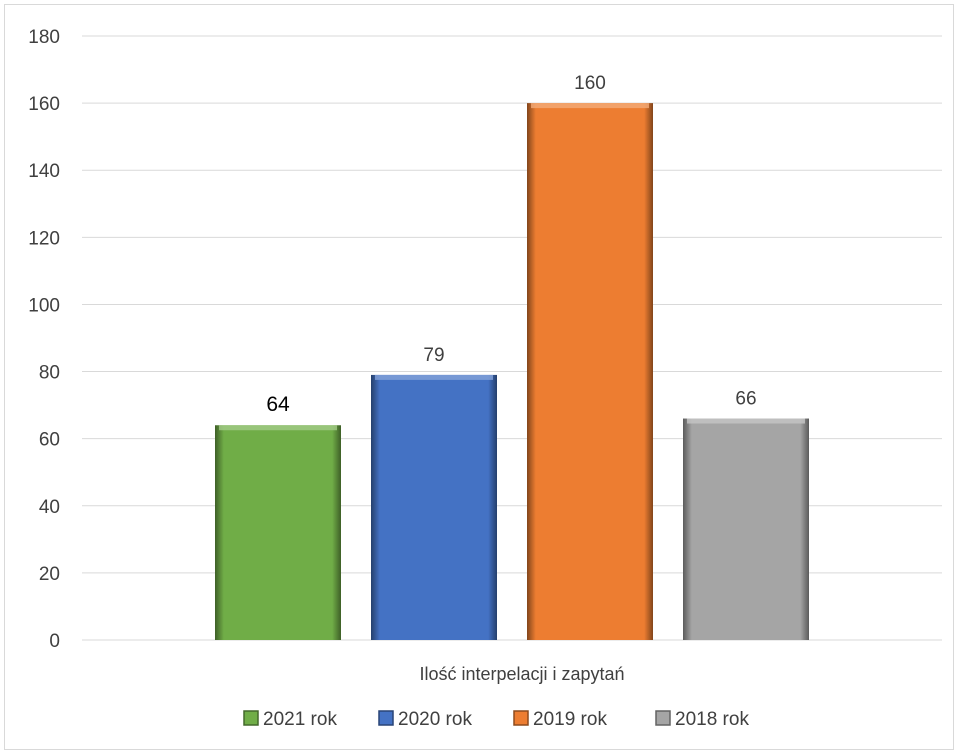 This screenshot has width=960, height=756. What do you see at coordinates (49, 574) in the screenshot?
I see `y-tick-label: 20` at bounding box center [49, 574].